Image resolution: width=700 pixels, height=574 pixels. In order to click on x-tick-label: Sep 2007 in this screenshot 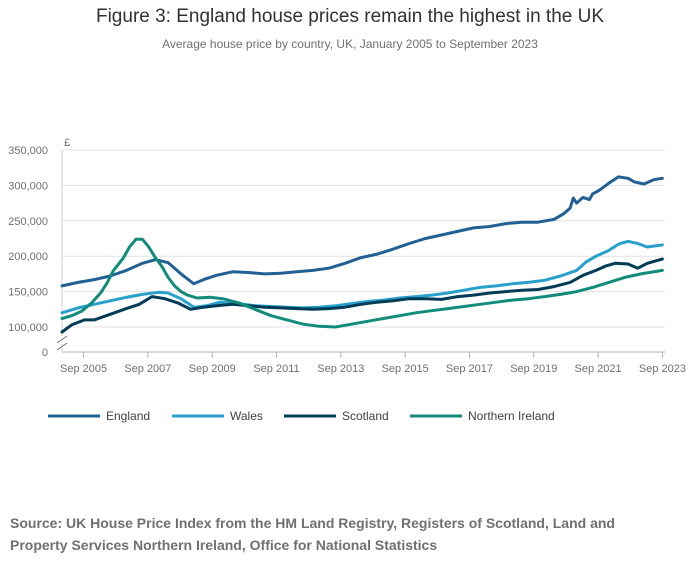, I will do `click(147, 369)`.